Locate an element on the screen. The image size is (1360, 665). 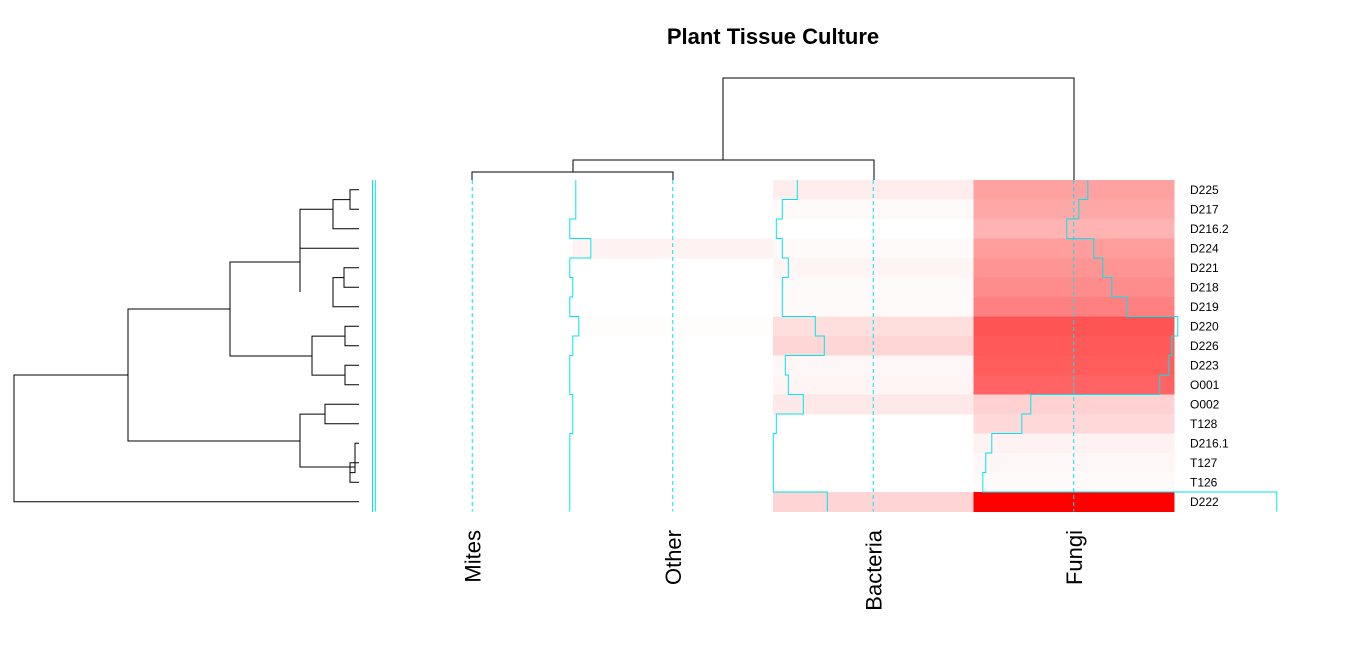
row-label: D220 is located at coordinates (1204, 326).